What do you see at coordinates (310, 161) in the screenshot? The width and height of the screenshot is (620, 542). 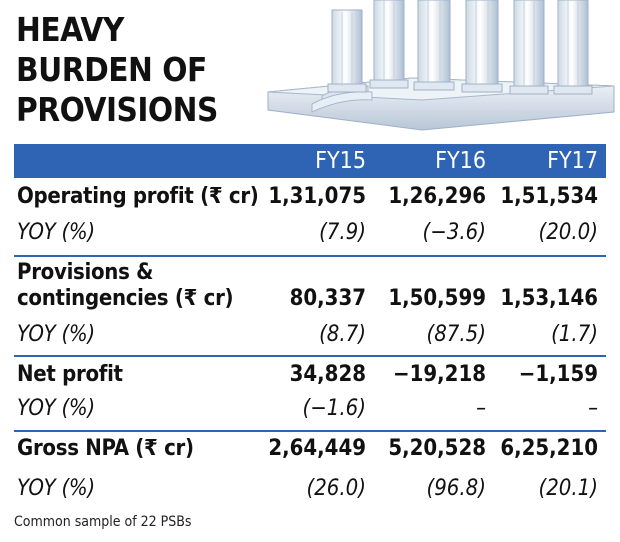 I see `column-header-bar: FY15 FY16 FY17` at bounding box center [310, 161].